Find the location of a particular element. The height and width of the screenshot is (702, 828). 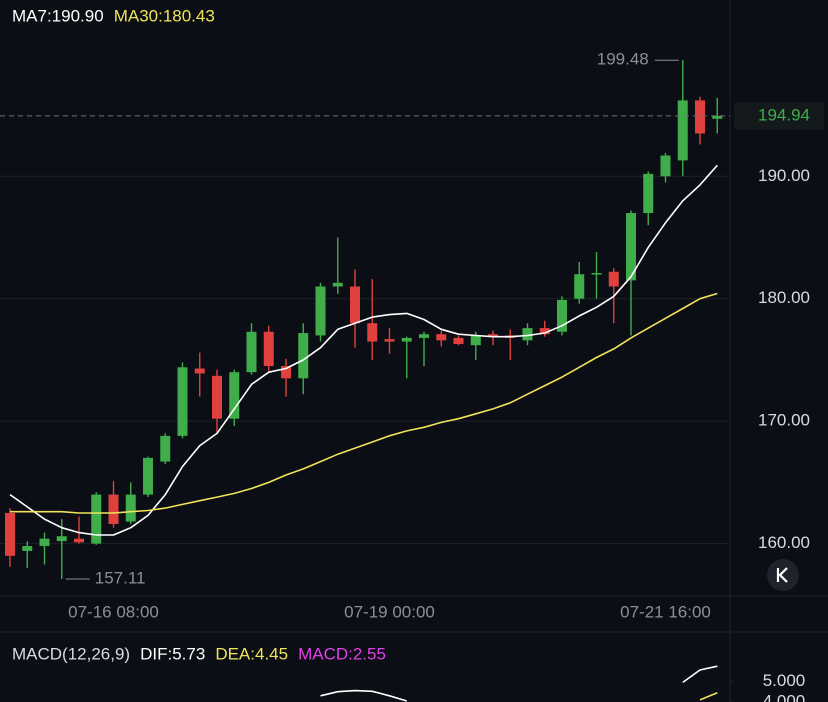

y-tick-label: 180.00 is located at coordinates (784, 297).